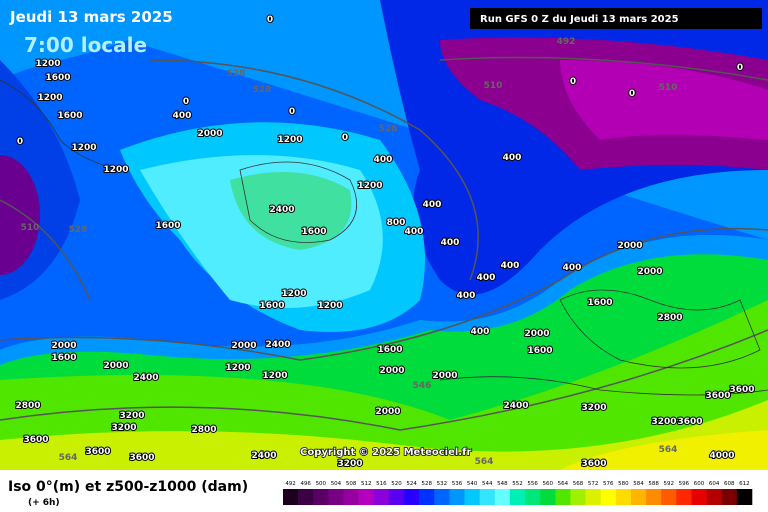 This screenshot has width=768, height=512. I want to click on forecast-step: (+ 6h), so click(44, 503).